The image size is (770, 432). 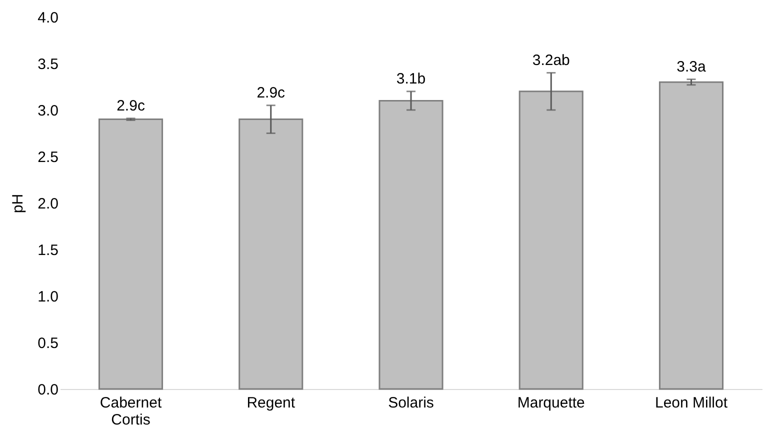 I want to click on y-tick-label: 4.0, so click(x=48, y=18).